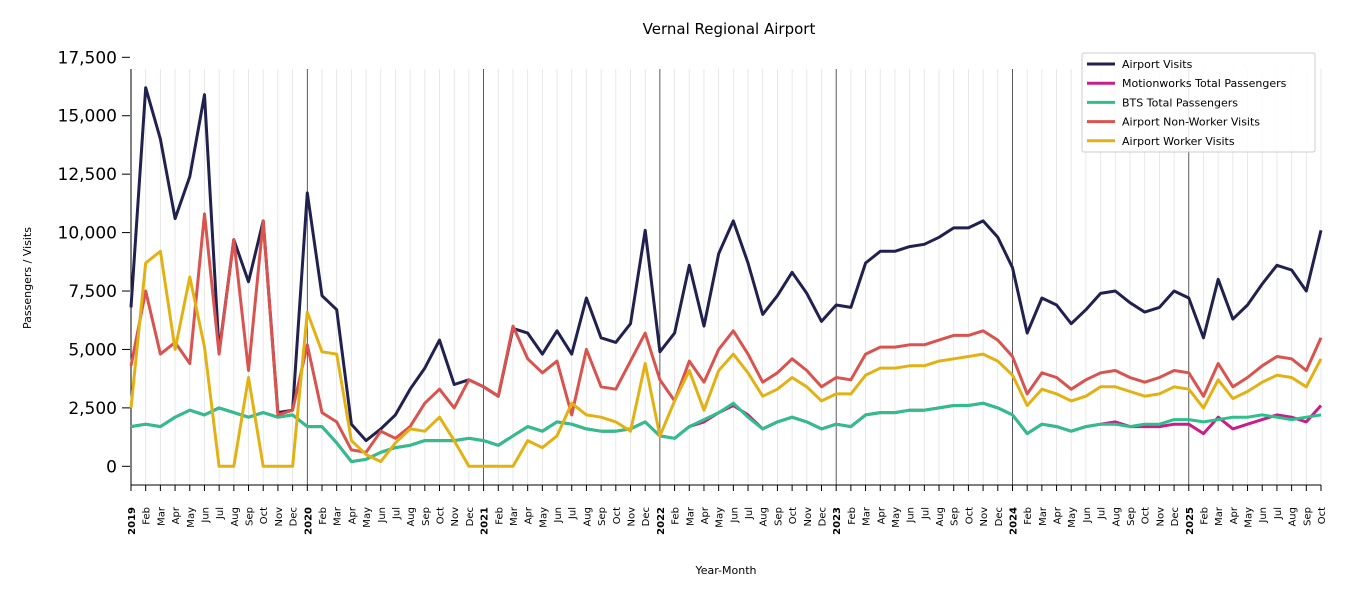 This screenshot has width=1350, height=600. What do you see at coordinates (27, 278) in the screenshot?
I see `y-axis-label: Passengers / Visits` at bounding box center [27, 278].